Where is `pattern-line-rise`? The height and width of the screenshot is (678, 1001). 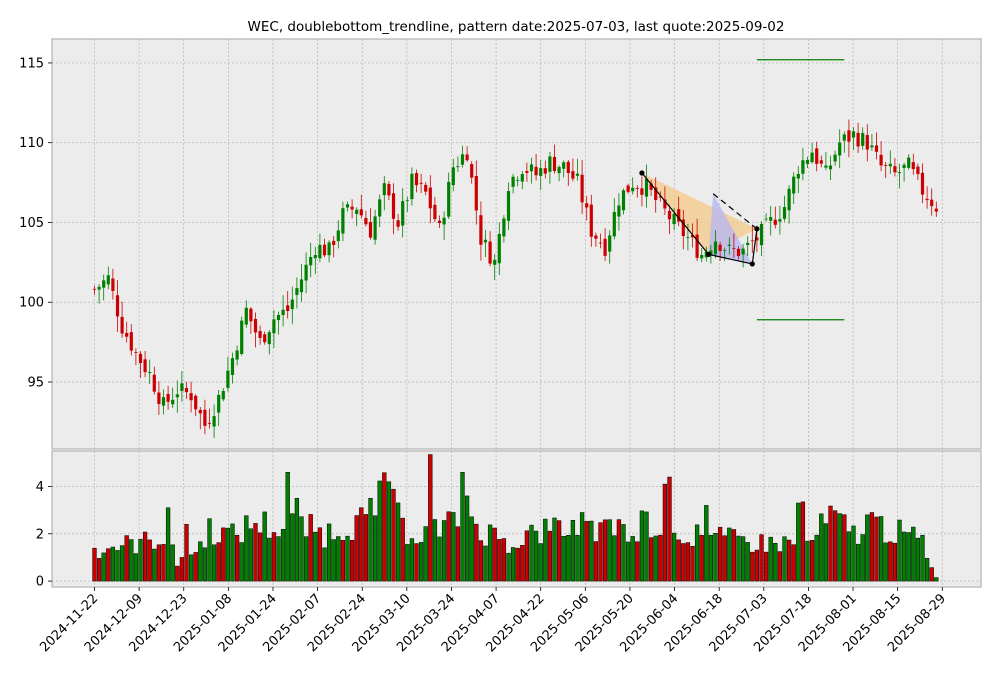
pattern-line-rise is located at coordinates (754, 246).